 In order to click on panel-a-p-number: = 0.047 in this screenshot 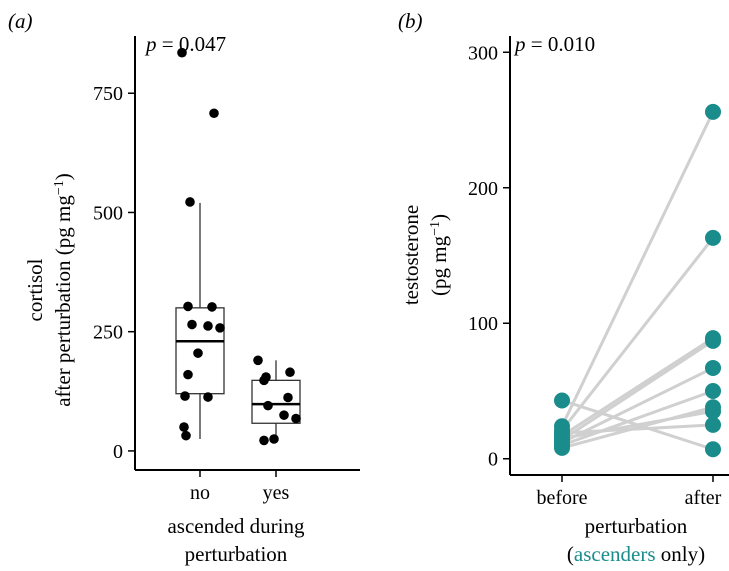, I will do `click(194, 44)`.